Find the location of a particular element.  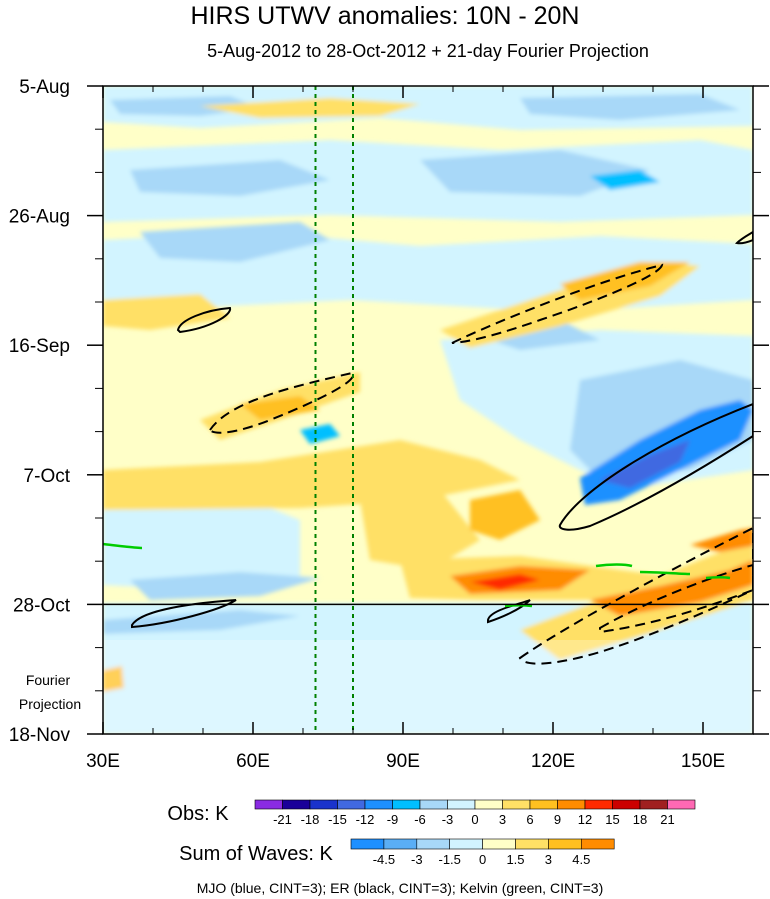

x-tick-label: 90E is located at coordinates (403, 761).